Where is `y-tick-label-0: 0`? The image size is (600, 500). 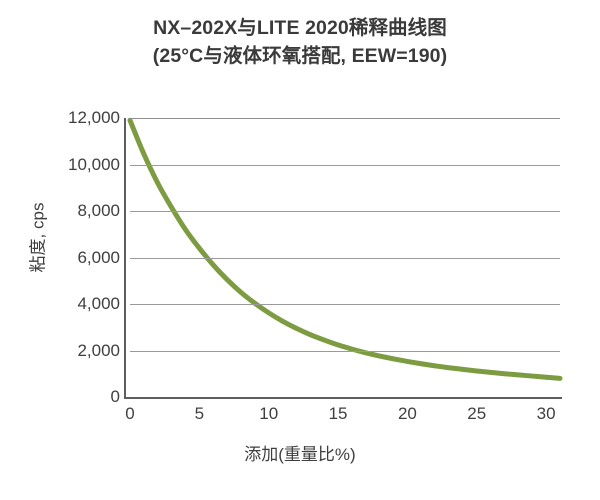
y-tick-label-0: 0 is located at coordinates (115, 396).